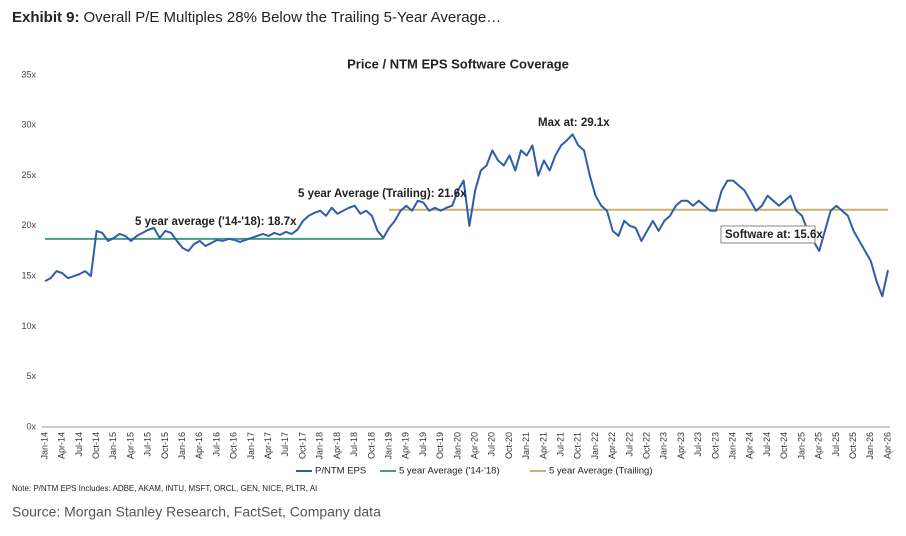 Image resolution: width=906 pixels, height=536 pixels. I want to click on x-tick-label: Oct-23, so click(715, 445).